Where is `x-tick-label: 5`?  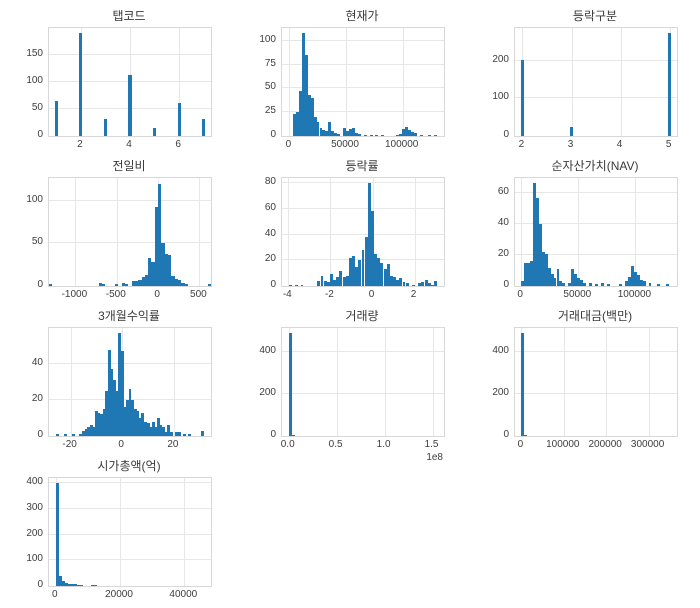 x-tick-label: 5 is located at coordinates (668, 144).